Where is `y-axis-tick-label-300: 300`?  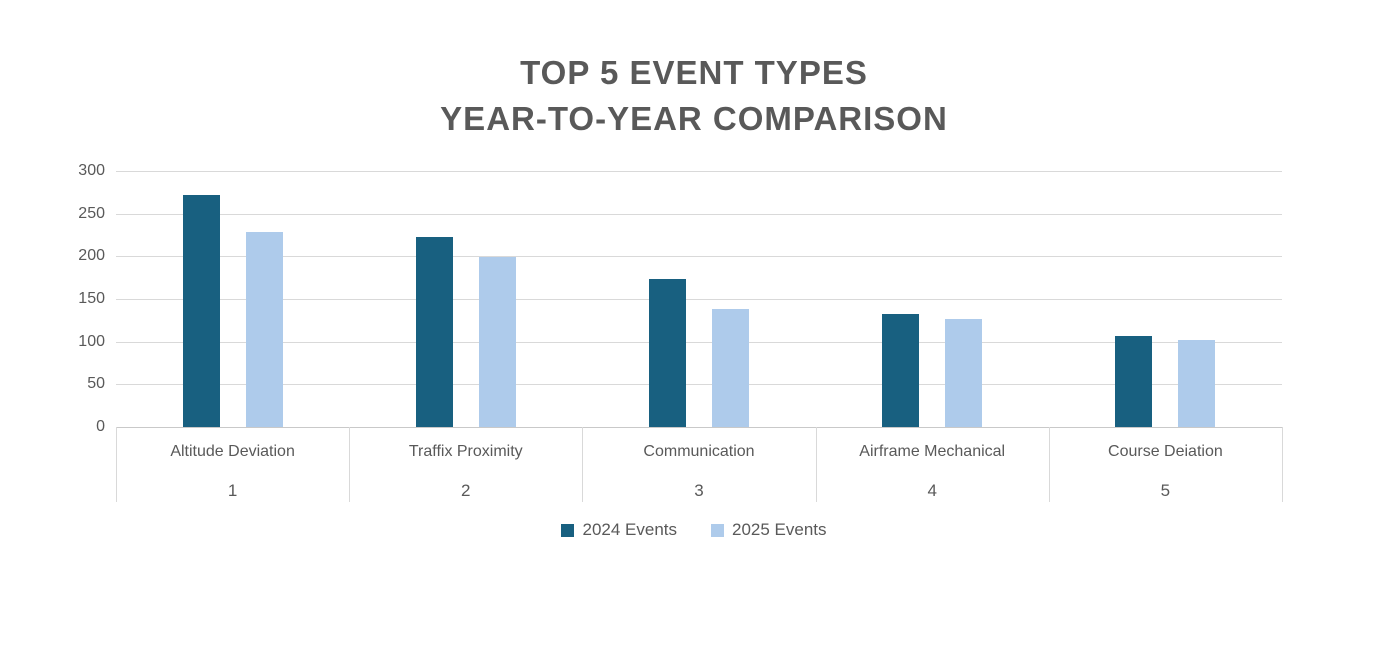
y-axis-tick-label-300: 300 is located at coordinates (91, 170).